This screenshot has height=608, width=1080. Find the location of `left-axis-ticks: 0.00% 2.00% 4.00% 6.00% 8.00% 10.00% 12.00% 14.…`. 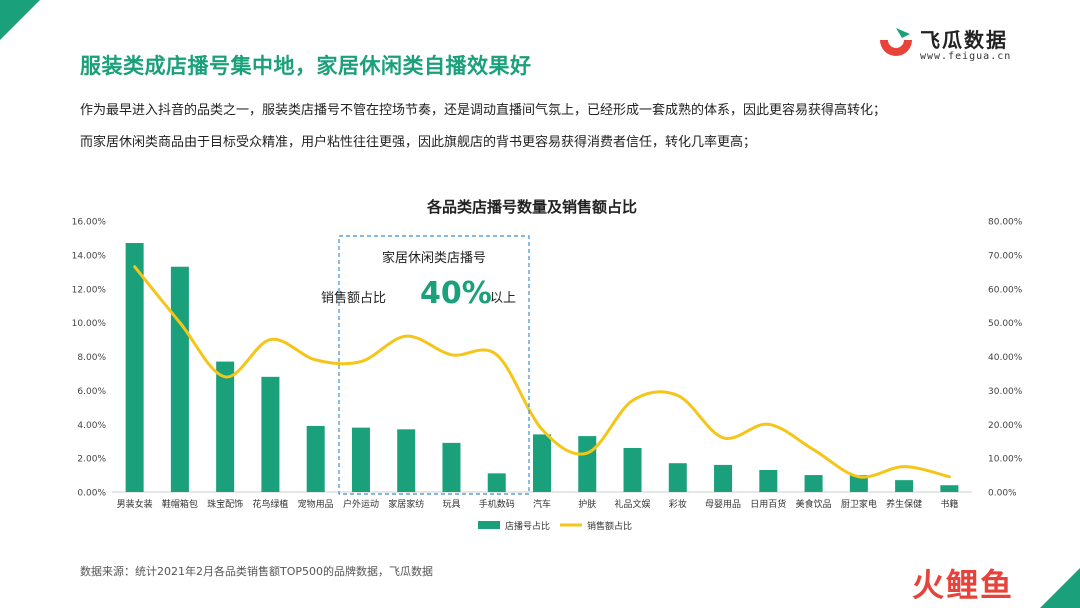

left-axis-ticks: 0.00% 2.00% 4.00% 6.00% 8.00% 10.00% 12.00% 14.… is located at coordinates (89, 358).